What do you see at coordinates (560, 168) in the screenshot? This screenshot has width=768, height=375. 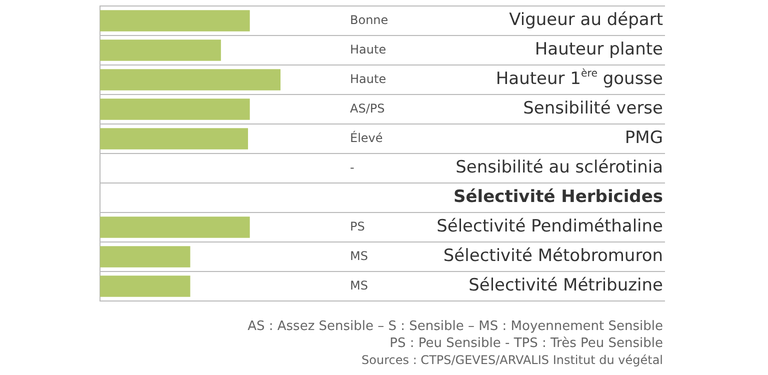 I see `y-tick-label: Sensibilité au sclérotinia` at bounding box center [560, 168].